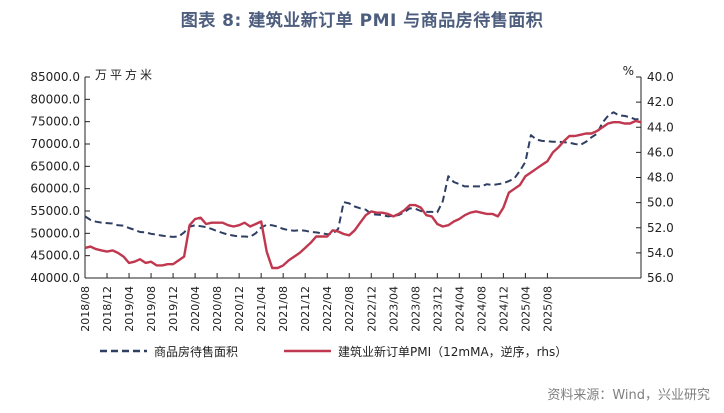 The height and width of the screenshot is (413, 724). What do you see at coordinates (107, 309) in the screenshot?
I see `x-tick-label: 2018/12` at bounding box center [107, 309].